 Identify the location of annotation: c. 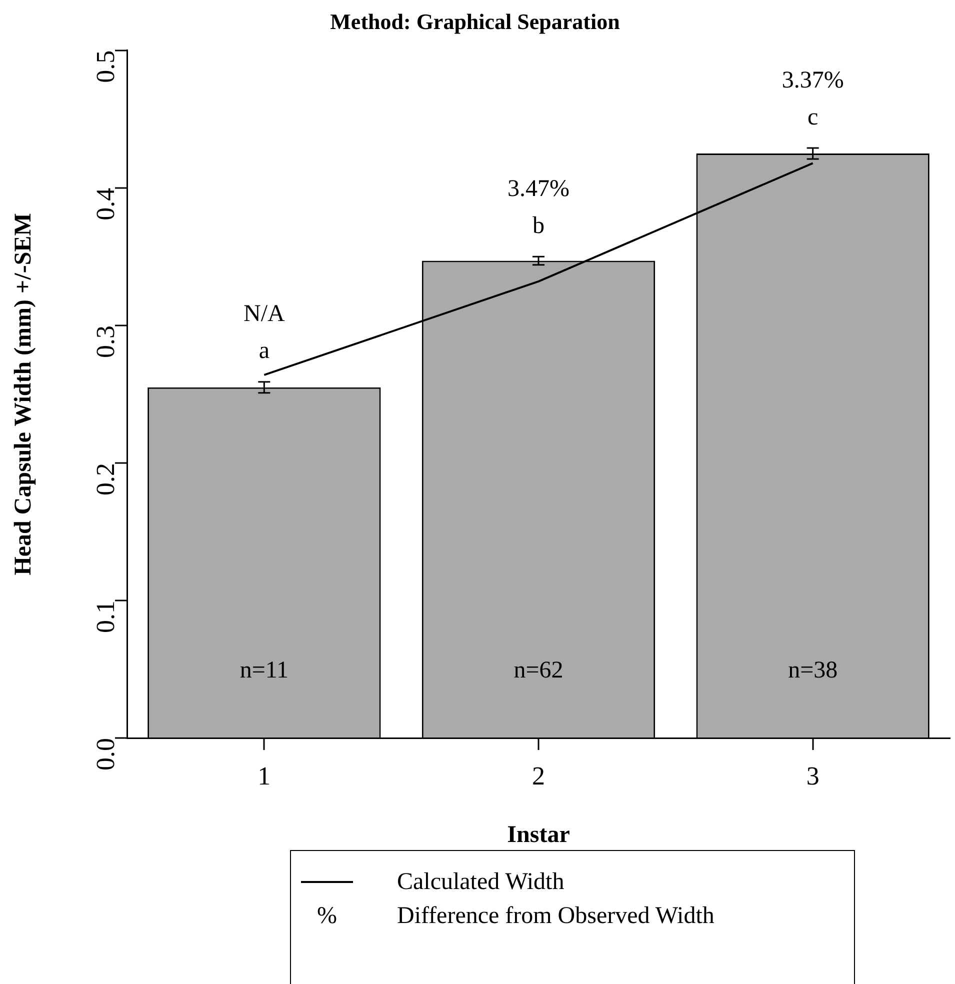
(813, 117).